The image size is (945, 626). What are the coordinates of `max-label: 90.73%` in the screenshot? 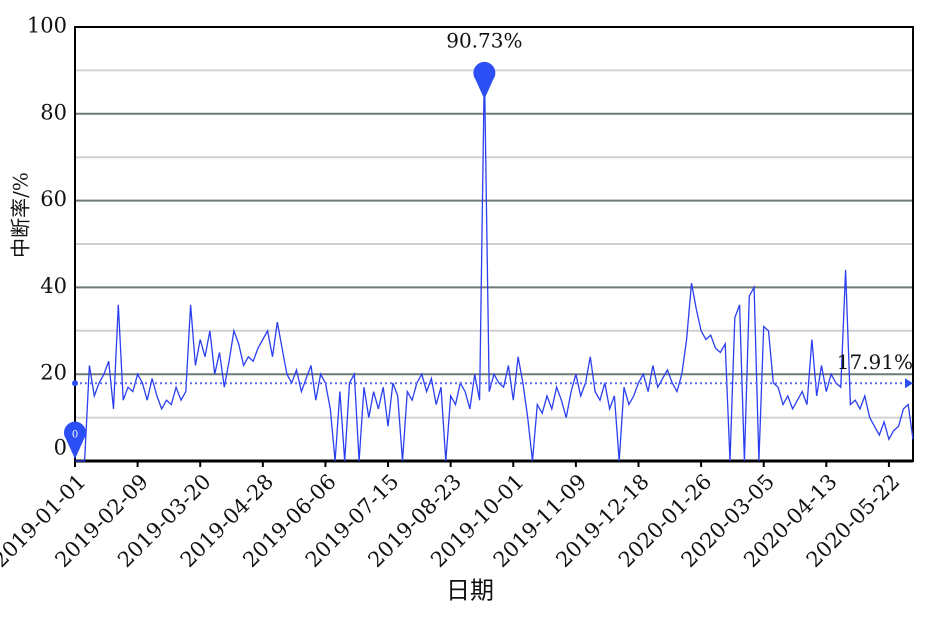 It's located at (484, 41).